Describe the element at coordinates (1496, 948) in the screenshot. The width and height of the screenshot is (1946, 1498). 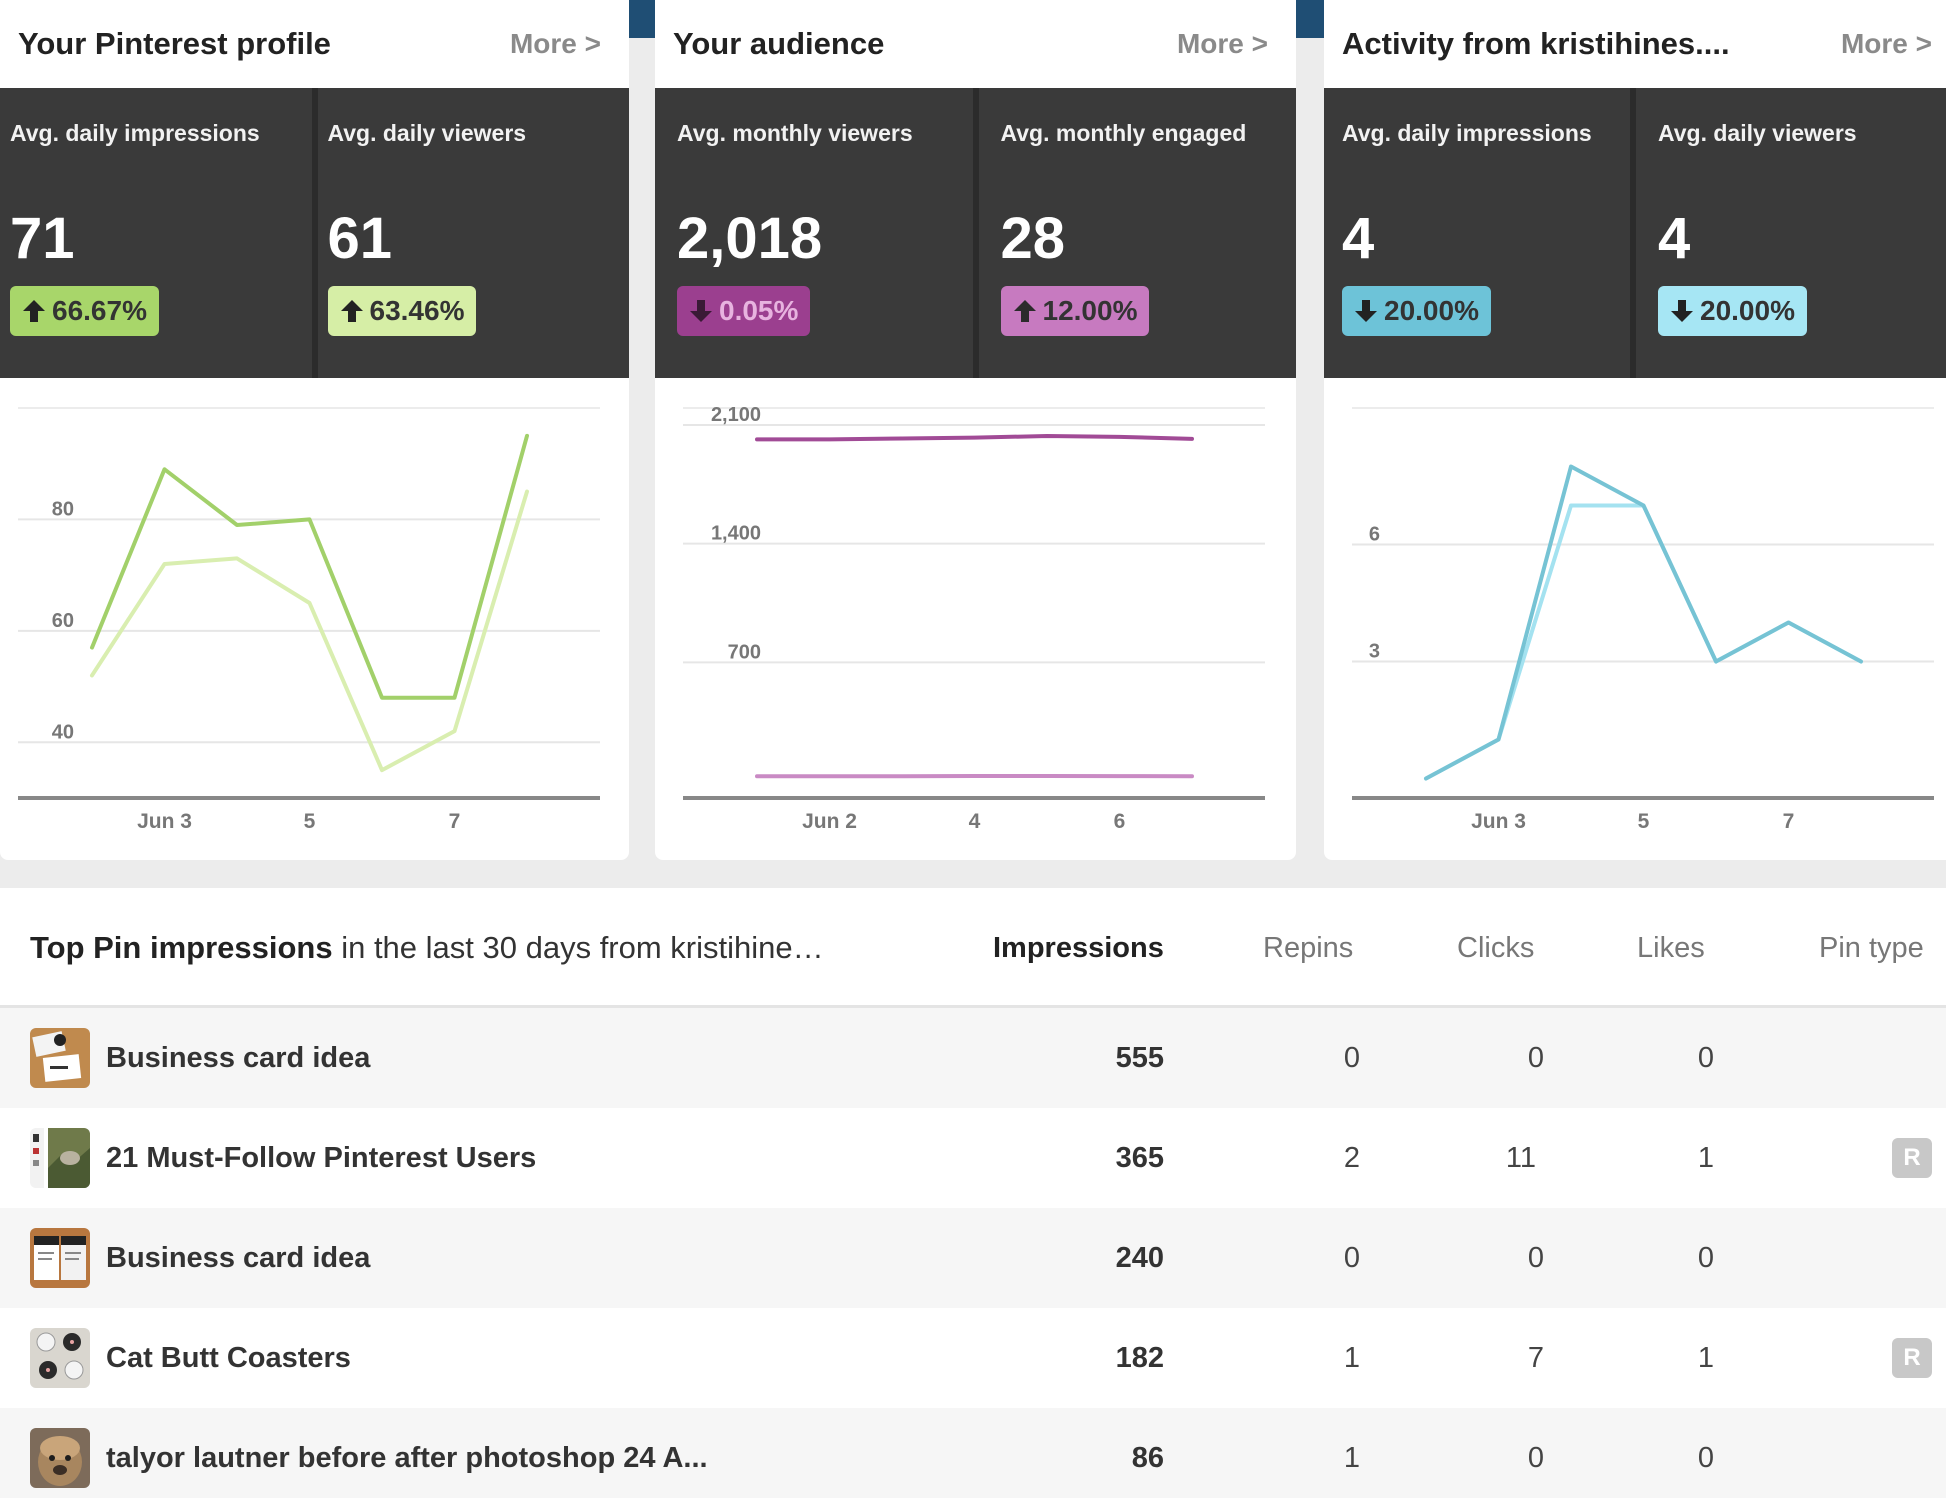
I see `column-clicks: Clicks` at that location.